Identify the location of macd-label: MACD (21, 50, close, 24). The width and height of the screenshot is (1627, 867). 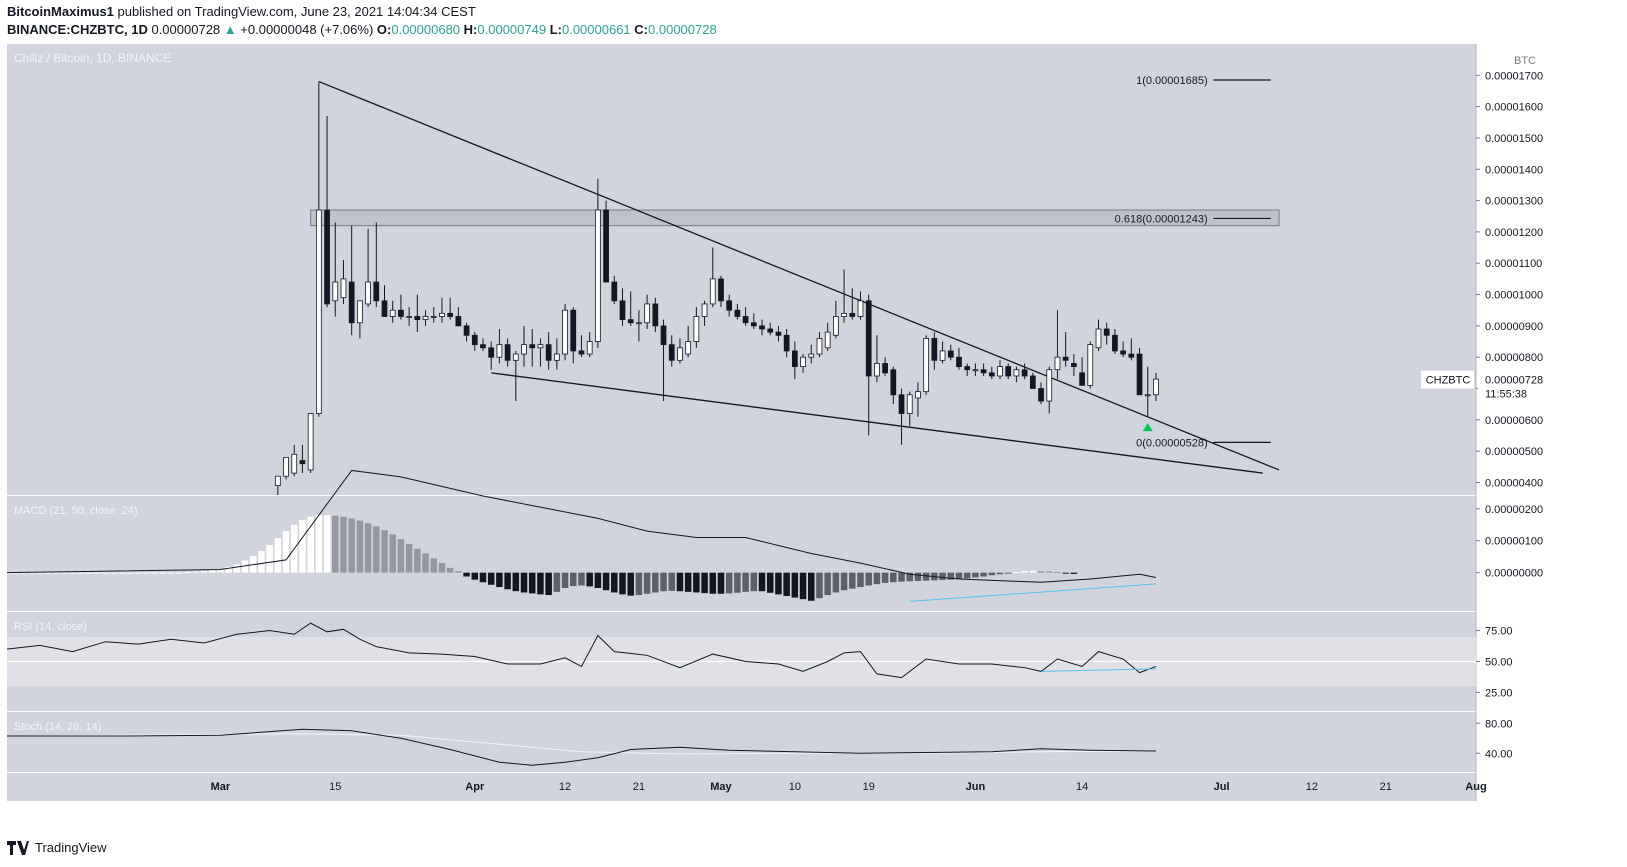
(76, 511).